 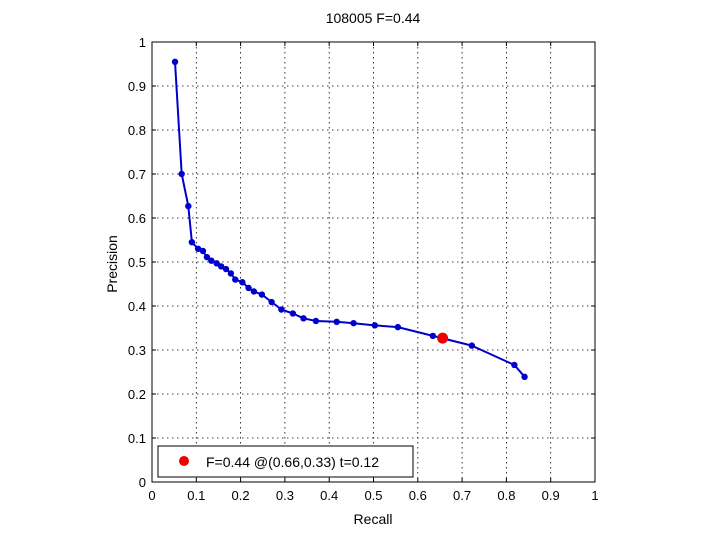 I want to click on legend-box, so click(x=285, y=461).